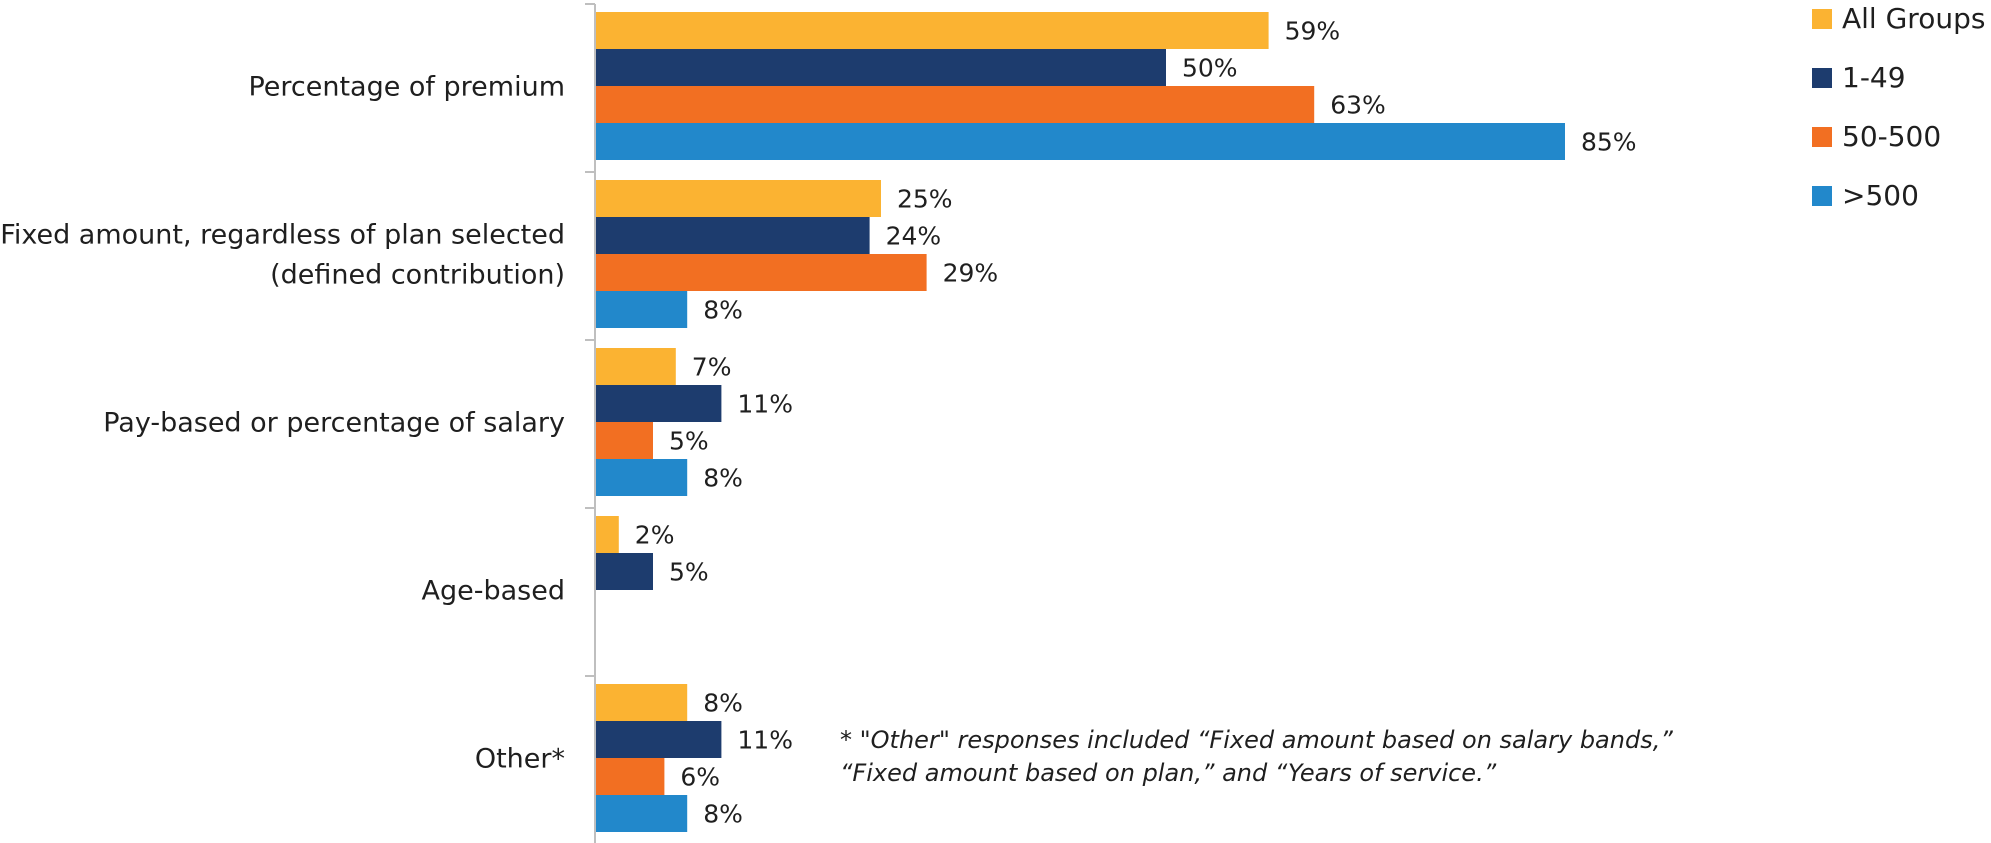  I want to click on data-label: 25%, so click(925, 199).